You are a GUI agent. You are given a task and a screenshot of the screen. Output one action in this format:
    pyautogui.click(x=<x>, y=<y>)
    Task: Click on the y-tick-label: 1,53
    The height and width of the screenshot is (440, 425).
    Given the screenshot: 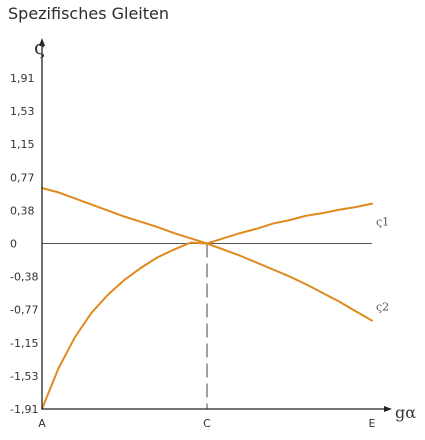 What is the action you would take?
    pyautogui.click(x=22, y=111)
    